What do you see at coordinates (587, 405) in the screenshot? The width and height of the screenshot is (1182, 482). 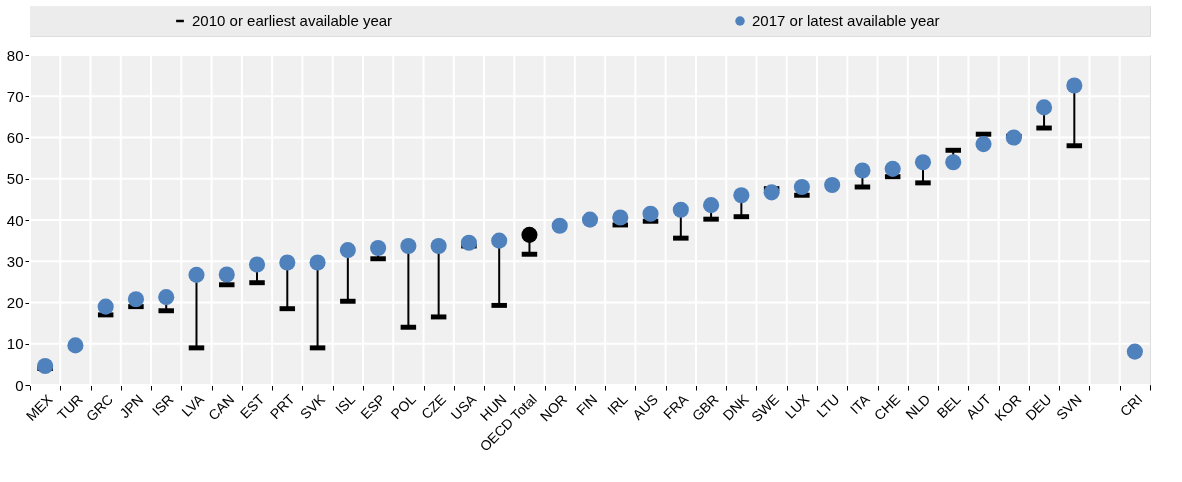 I see `x-tick-label: FIN` at bounding box center [587, 405].